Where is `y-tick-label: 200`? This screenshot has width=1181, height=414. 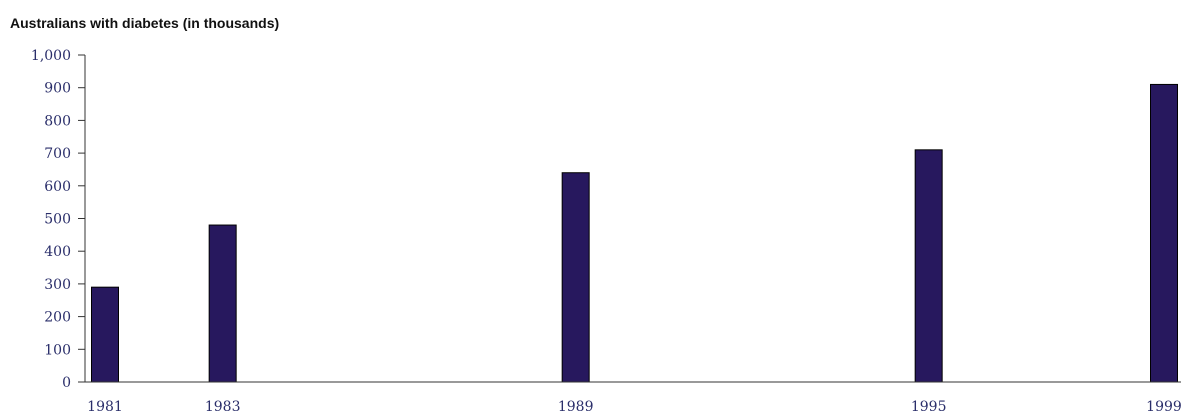
y-tick-label: 200 is located at coordinates (57, 318).